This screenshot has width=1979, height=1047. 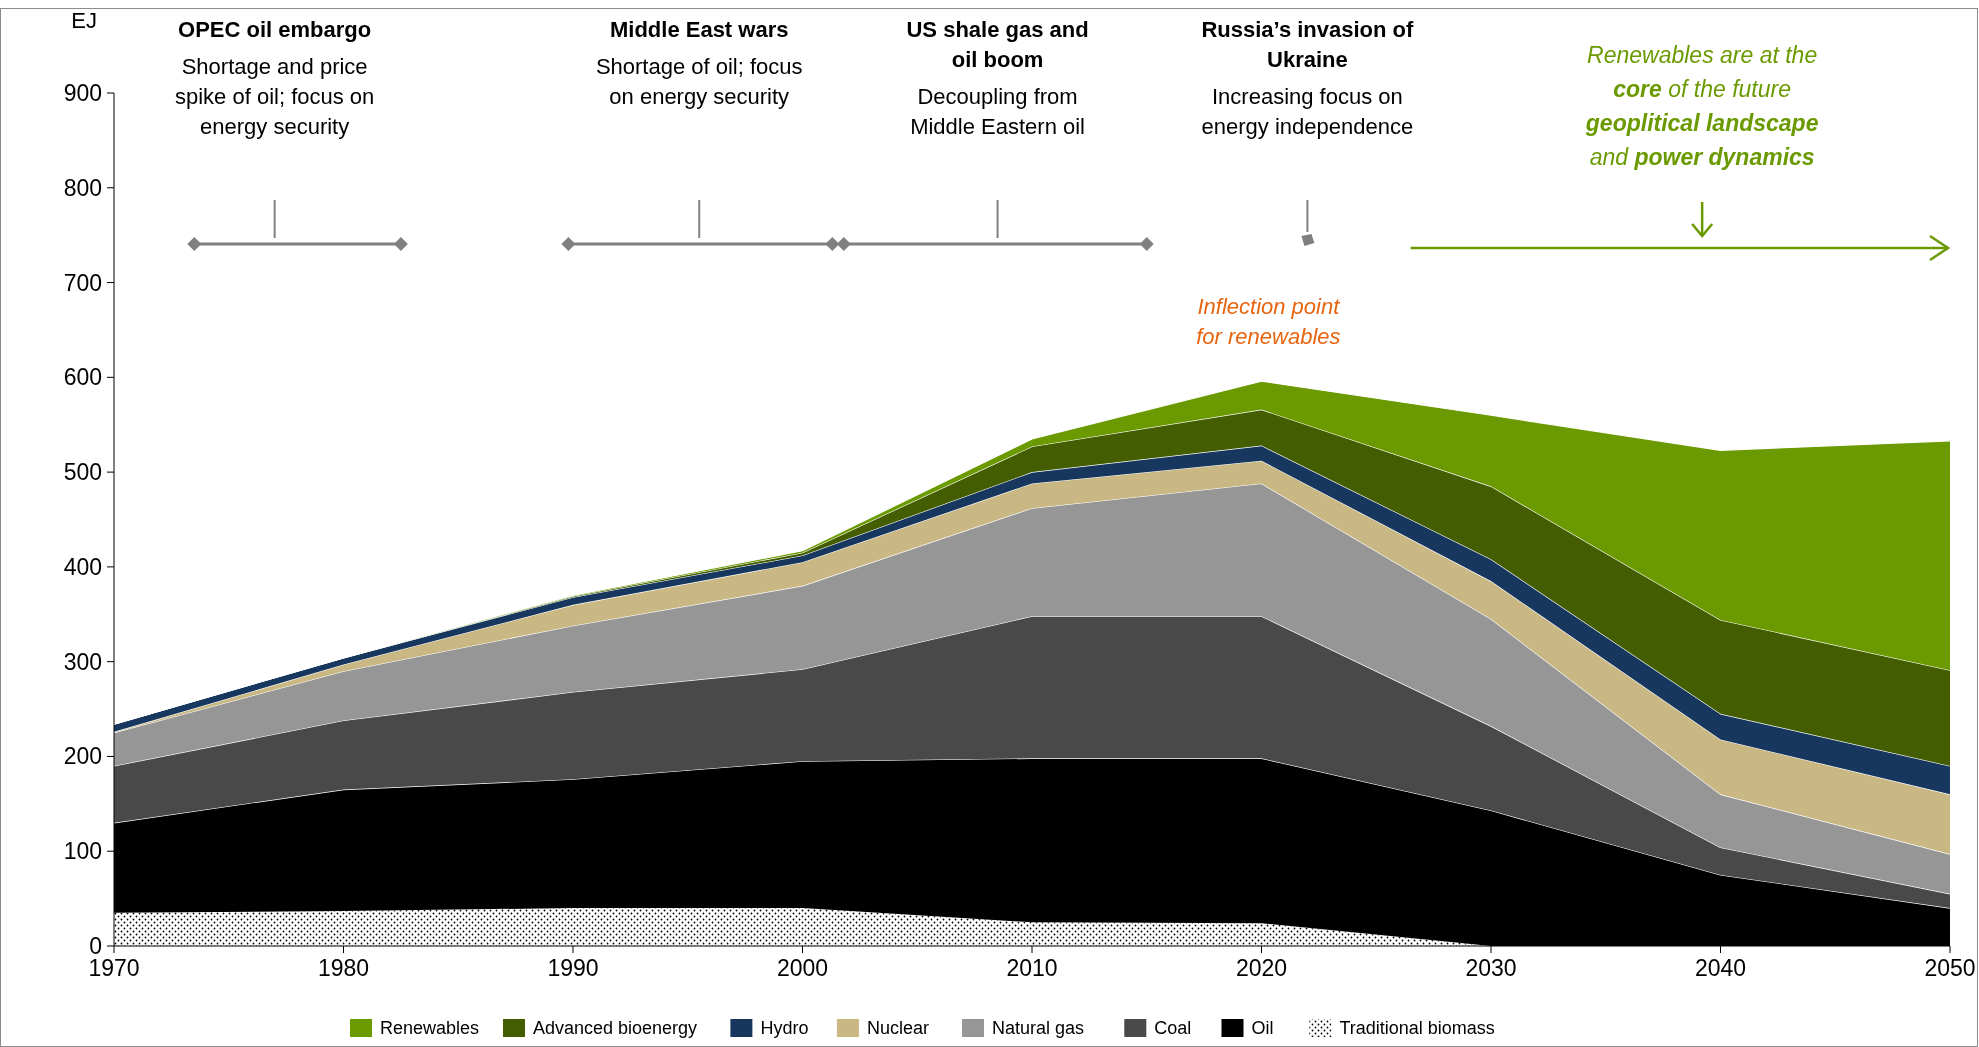 What do you see at coordinates (1307, 111) in the screenshot?
I see `annotation: Increasing focus on energy independence` at bounding box center [1307, 111].